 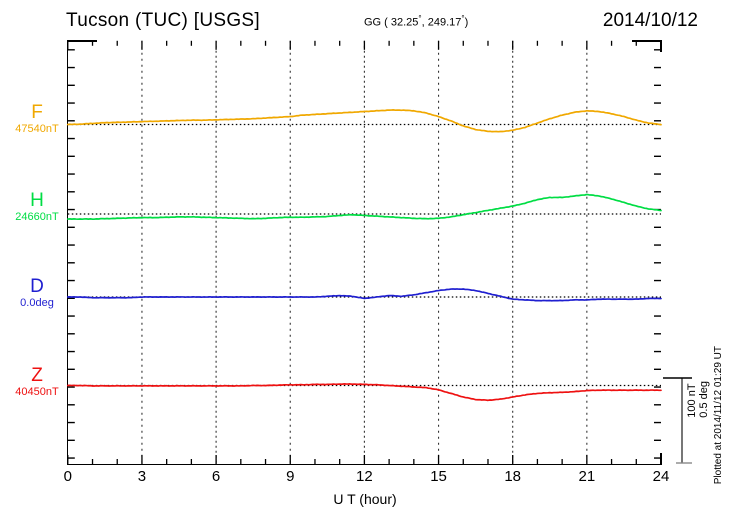 What do you see at coordinates (37, 375) in the screenshot?
I see `component-letter-z: Z` at bounding box center [37, 375].